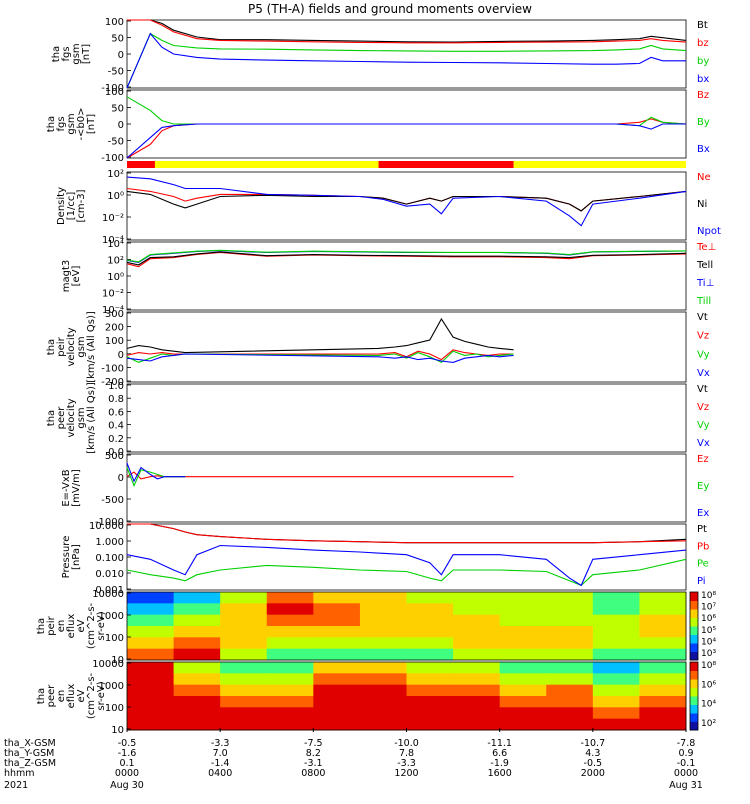 The width and height of the screenshot is (750, 804). Describe the element at coordinates (703, 95) in the screenshot. I see `legend-entry: Bz` at that location.